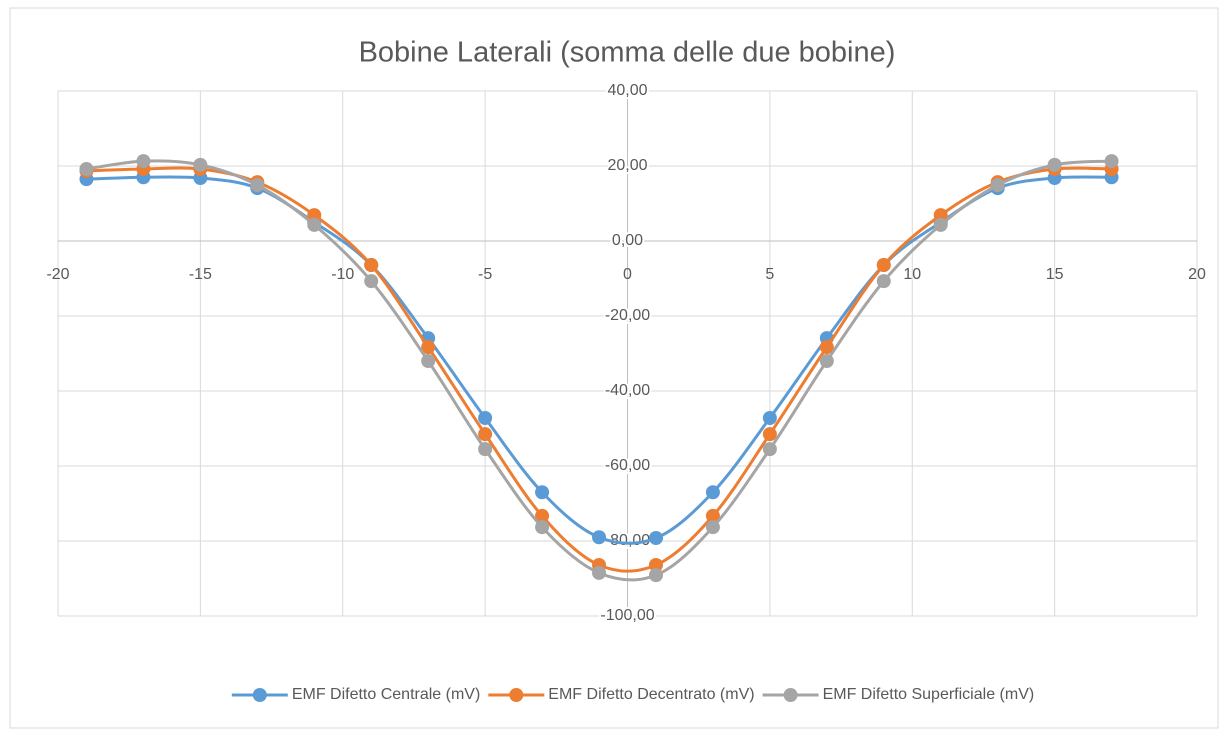 The image size is (1219, 729). I want to click on y-tick-label: -20,00, so click(627, 315).